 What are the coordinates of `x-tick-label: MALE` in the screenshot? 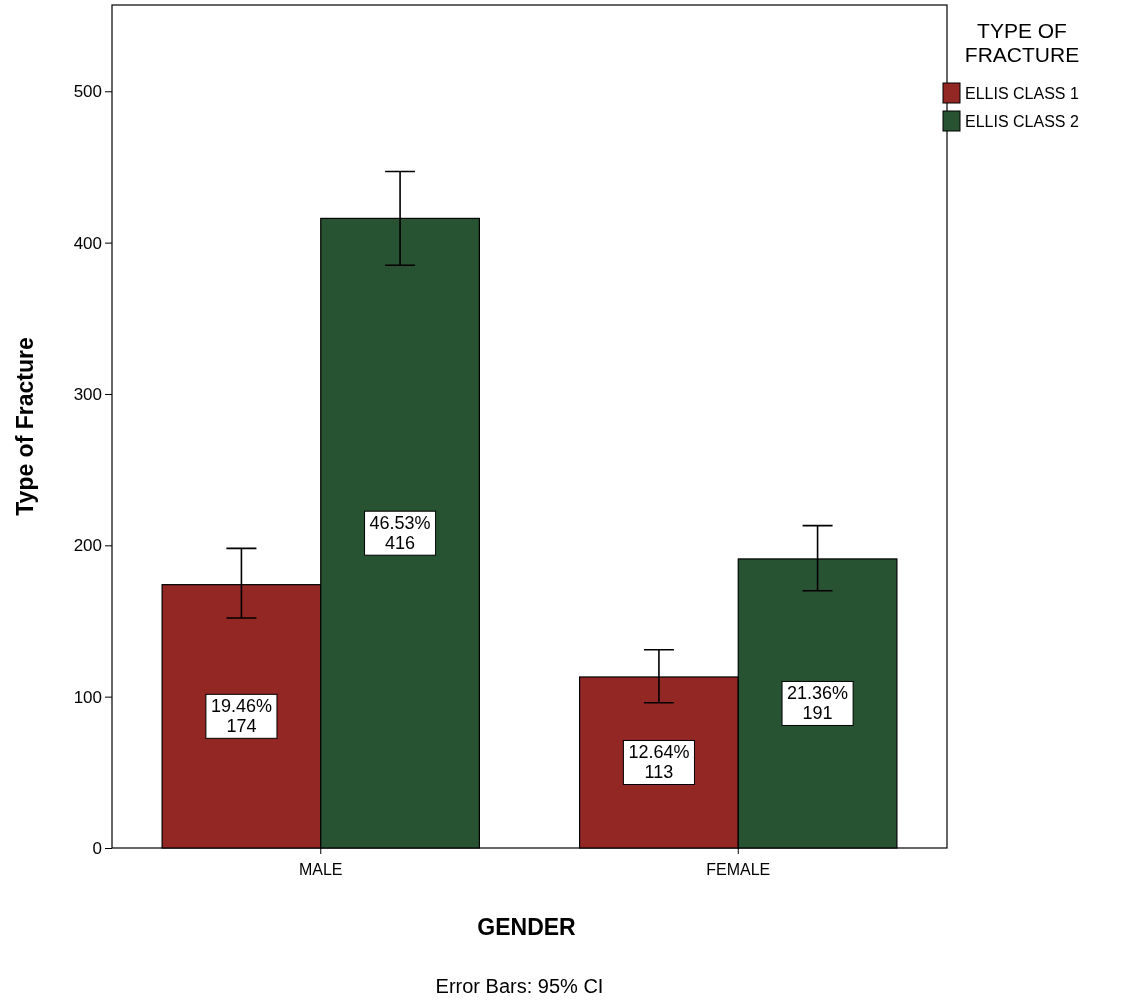 It's located at (320, 869).